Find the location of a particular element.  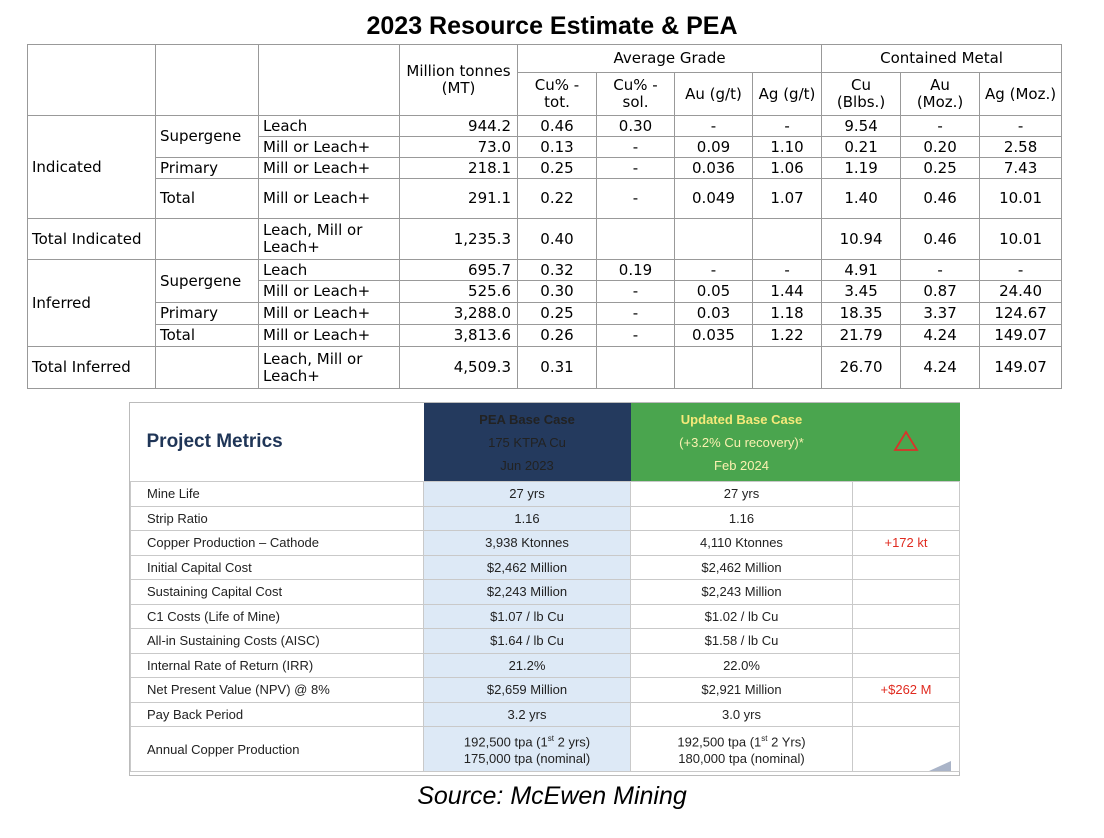

cell: 9.54 is located at coordinates (861, 126).